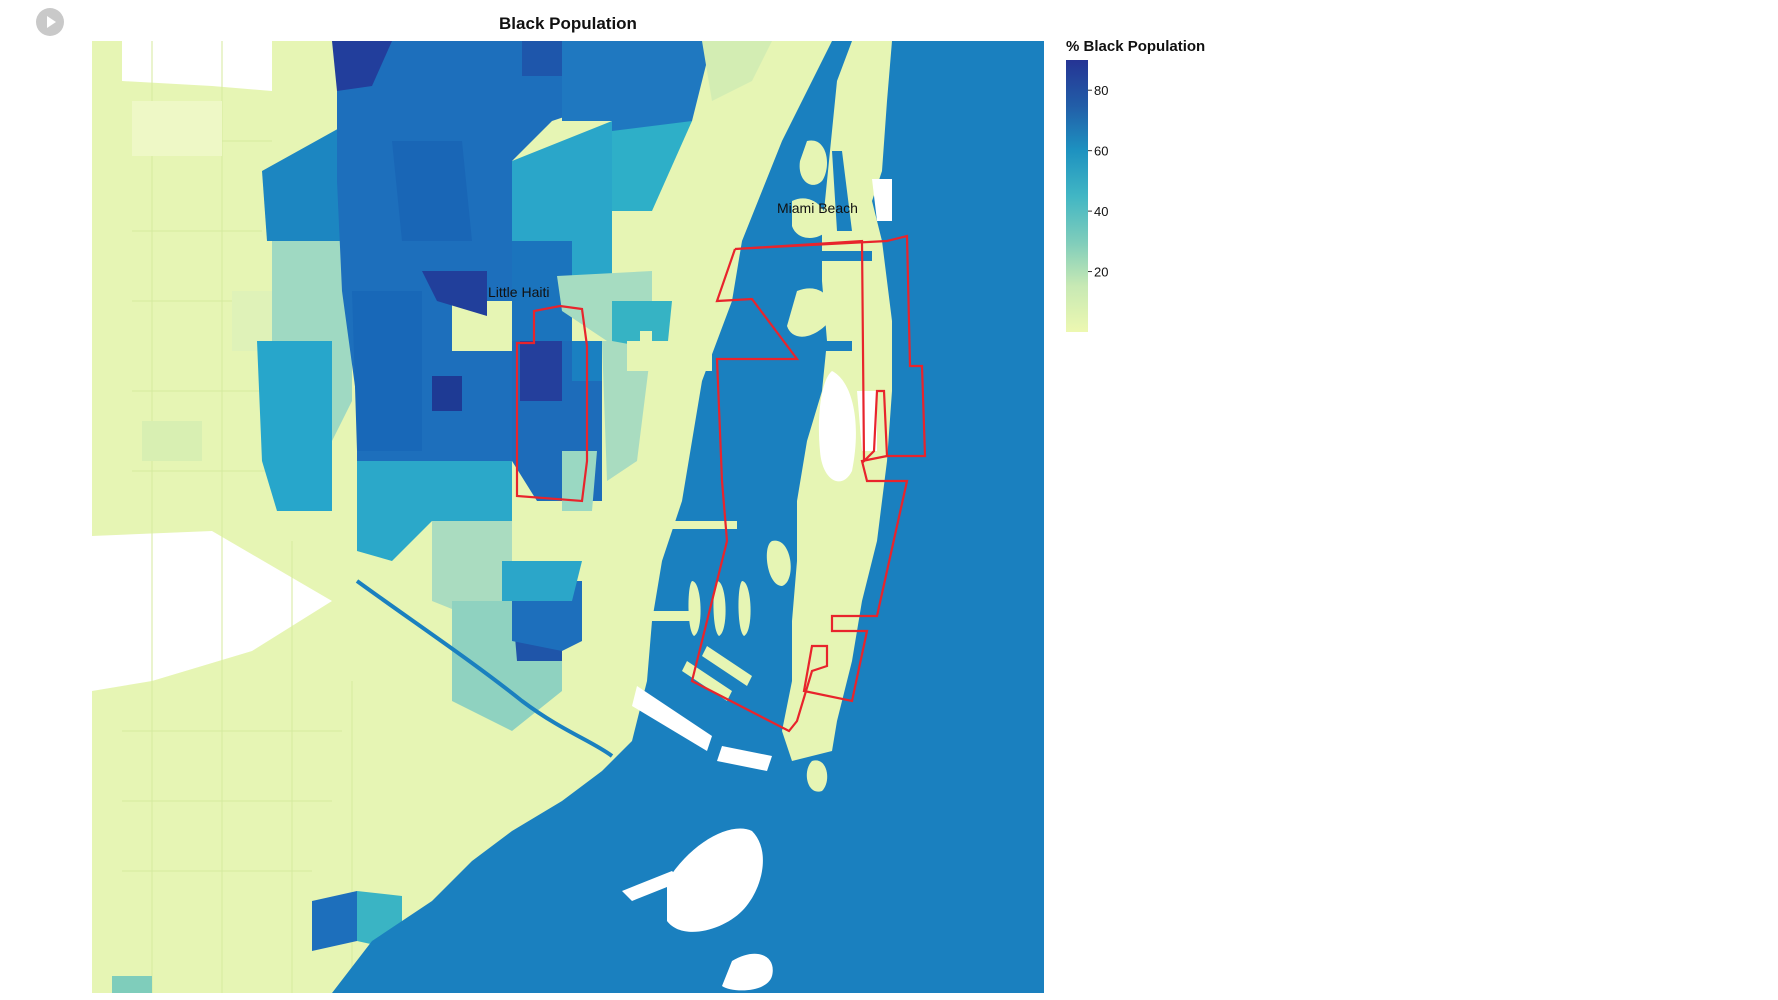  I want to click on label-little-haiti: Little Haiti, so click(518, 292).